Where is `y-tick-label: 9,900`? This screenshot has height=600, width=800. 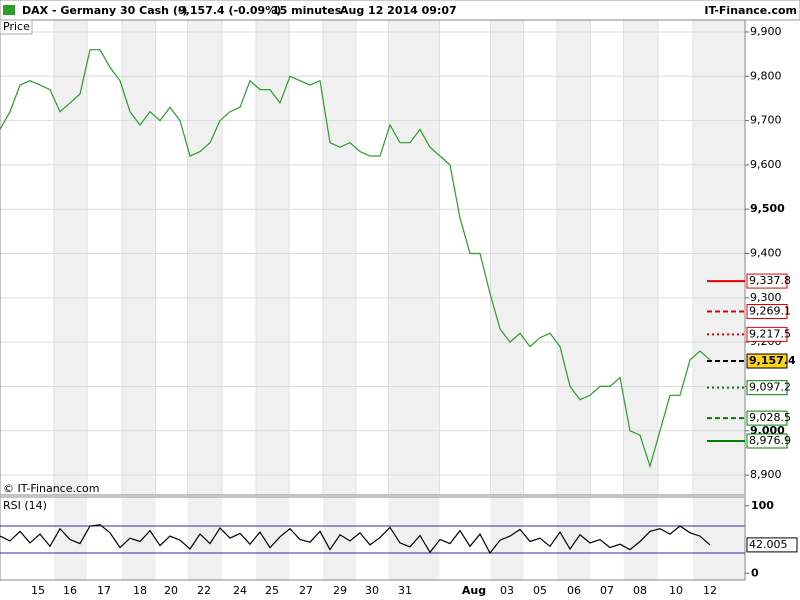 y-tick-label: 9,900 is located at coordinates (766, 31).